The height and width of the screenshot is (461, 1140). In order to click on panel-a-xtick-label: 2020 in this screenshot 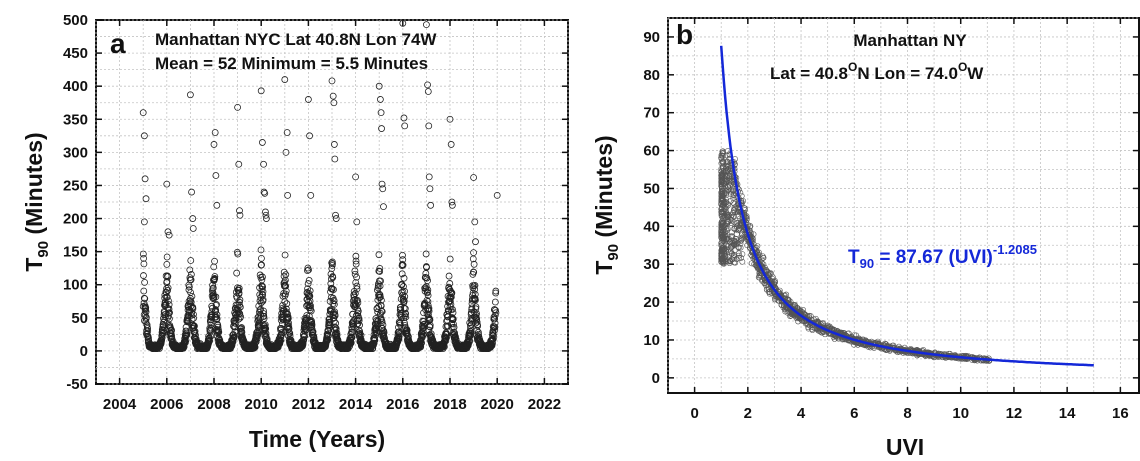, I will do `click(497, 404)`.